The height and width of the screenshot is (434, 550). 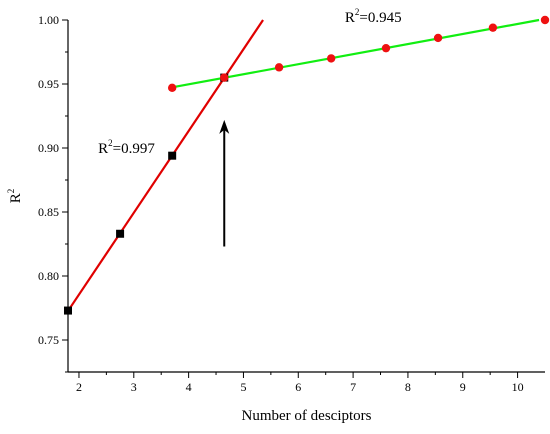 What do you see at coordinates (353, 387) in the screenshot?
I see `x-tick-label: 7` at bounding box center [353, 387].